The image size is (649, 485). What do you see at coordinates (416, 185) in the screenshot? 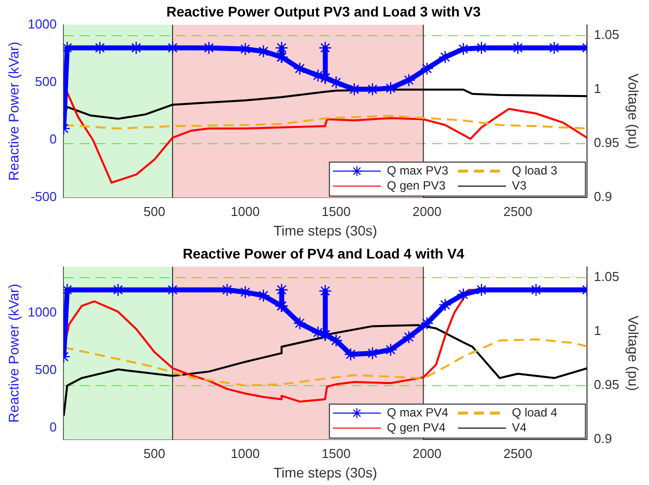
I see `legend-label: Q gen PV3` at bounding box center [416, 185].